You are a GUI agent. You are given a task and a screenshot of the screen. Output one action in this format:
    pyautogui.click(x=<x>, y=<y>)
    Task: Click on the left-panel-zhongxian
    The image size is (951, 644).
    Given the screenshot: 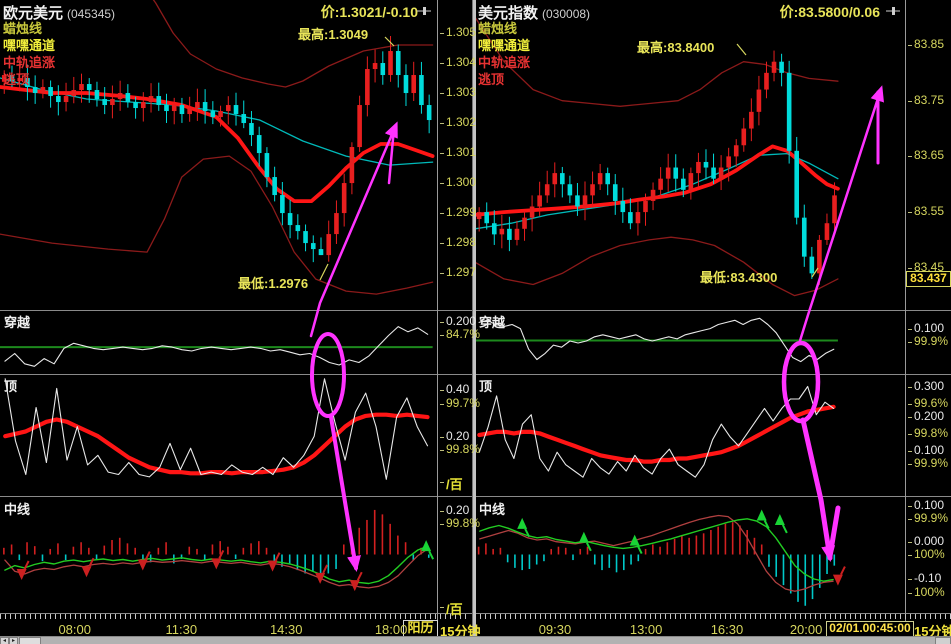 What is the action you would take?
    pyautogui.click(x=218, y=554)
    